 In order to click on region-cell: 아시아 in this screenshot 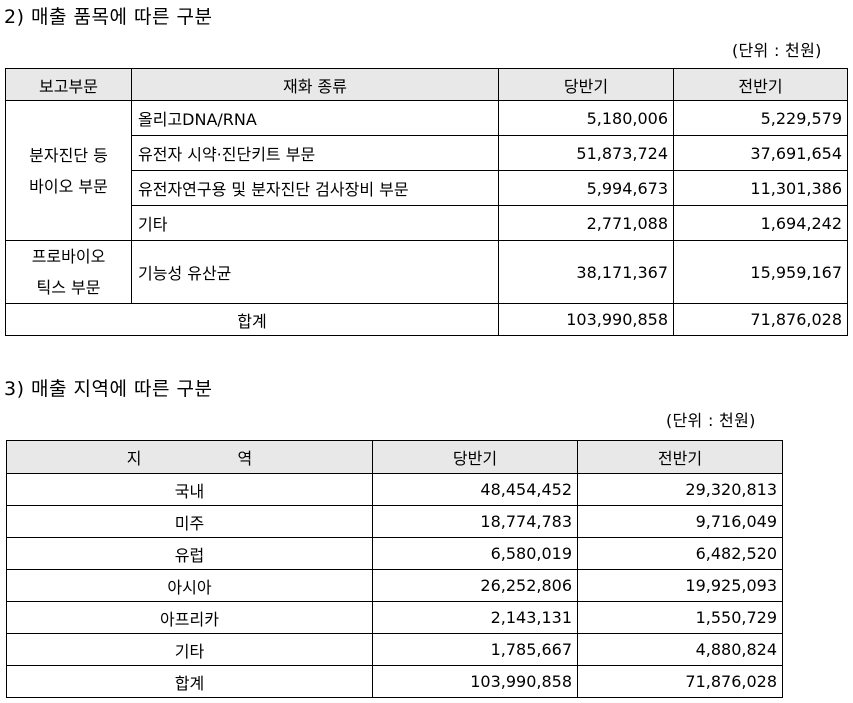, I will do `click(189, 585)`.